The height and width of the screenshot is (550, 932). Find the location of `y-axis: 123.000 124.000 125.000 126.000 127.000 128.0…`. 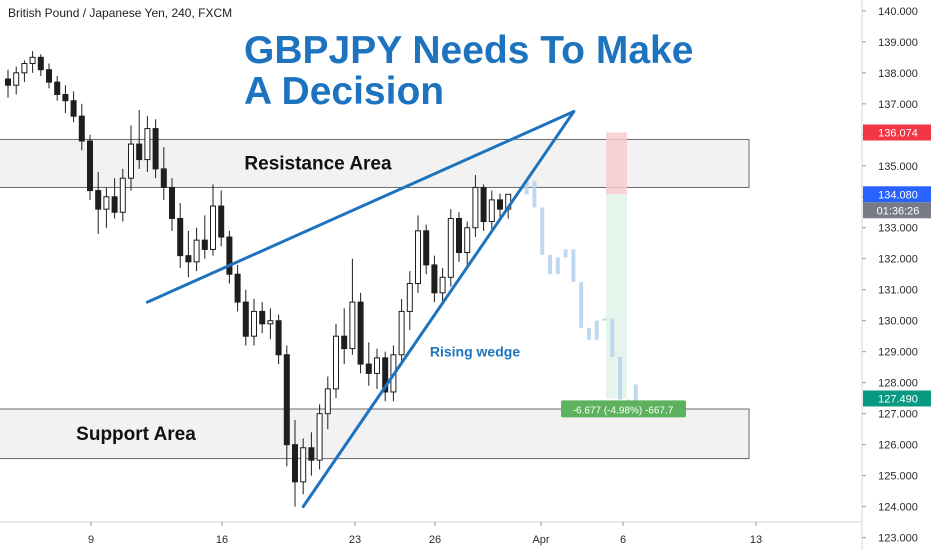

y-axis: 123.000 124.000 125.000 126.000 127.000 128.0… is located at coordinates (890, 275).